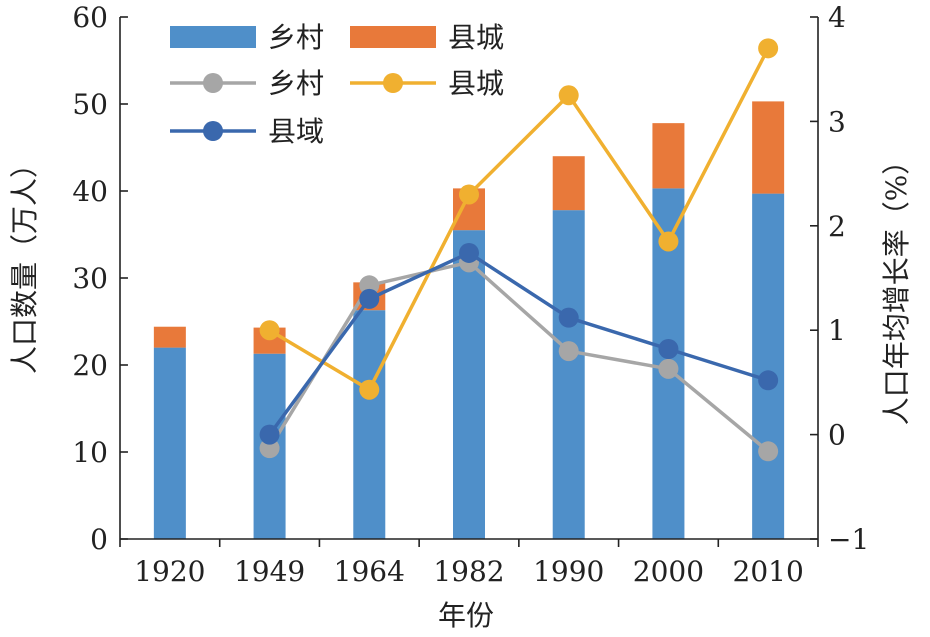 Image resolution: width=930 pixels, height=637 pixels. I want to click on x-tick-label-1990: 1990, so click(568, 571).